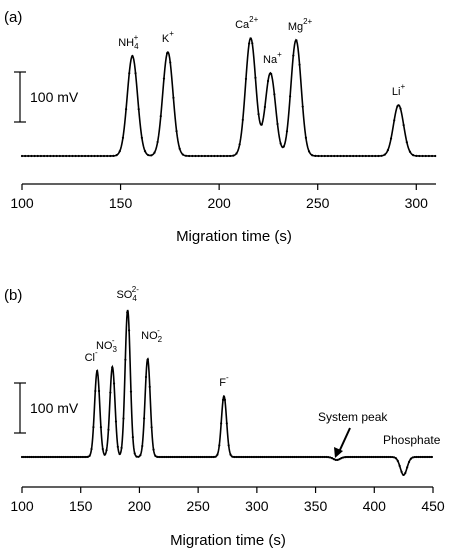  I want to click on ion-symbol: F, so click(222, 383).